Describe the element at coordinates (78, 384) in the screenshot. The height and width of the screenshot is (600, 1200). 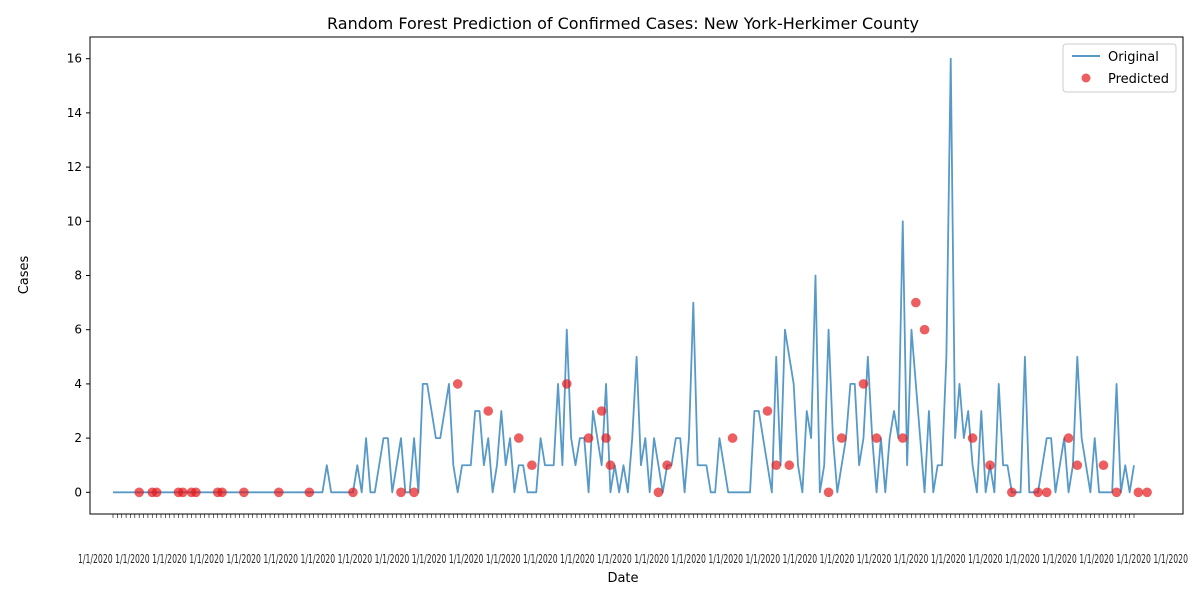
I see `y-tick-label: 4` at that location.